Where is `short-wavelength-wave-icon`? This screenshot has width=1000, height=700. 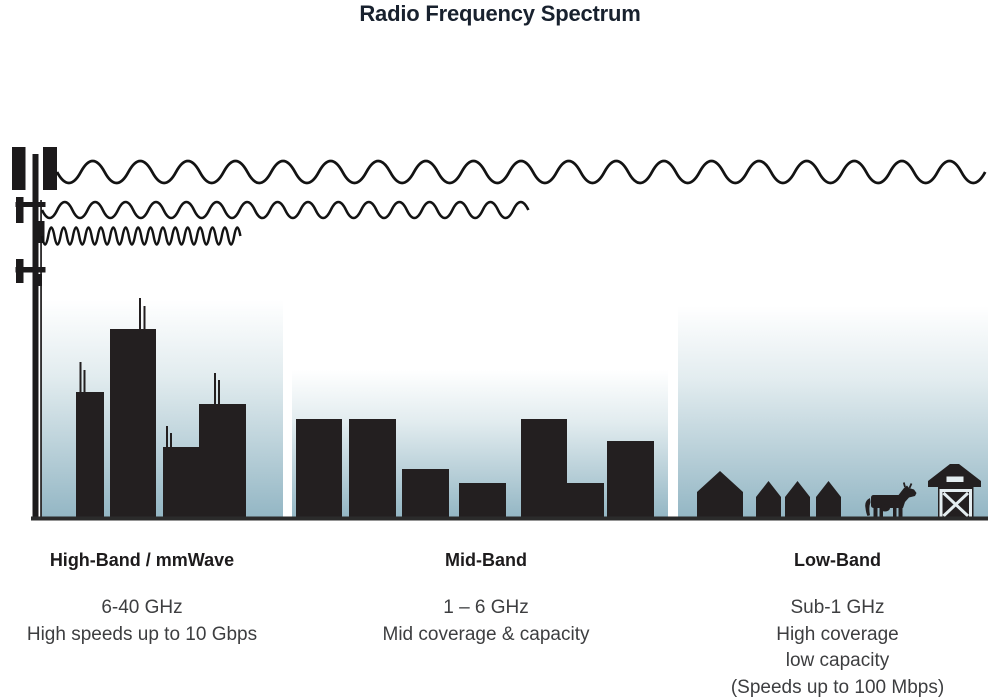
short-wavelength-wave-icon is located at coordinates (141, 236).